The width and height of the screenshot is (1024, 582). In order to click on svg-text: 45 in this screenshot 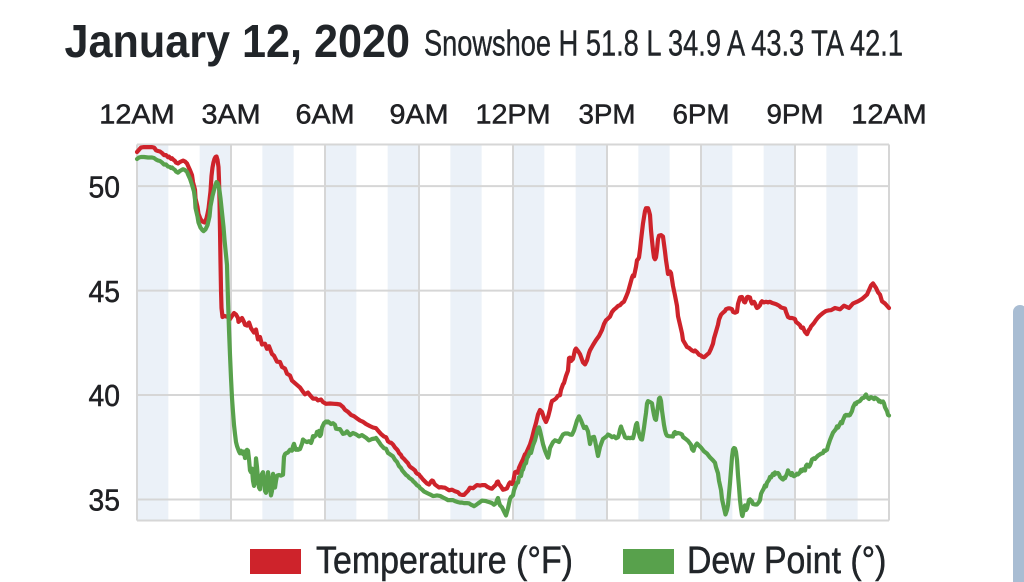, I will do `click(105, 291)`.